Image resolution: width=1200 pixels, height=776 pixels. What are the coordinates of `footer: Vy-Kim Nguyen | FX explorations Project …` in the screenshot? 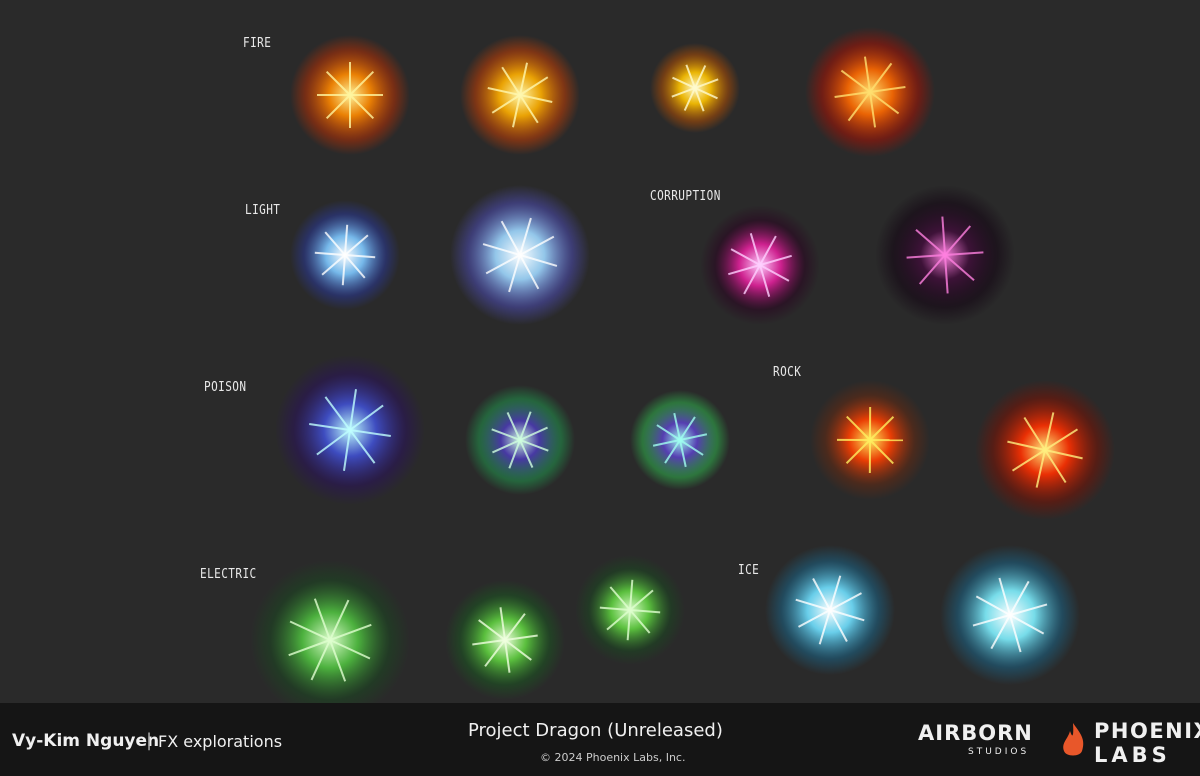 It's located at (600, 739).